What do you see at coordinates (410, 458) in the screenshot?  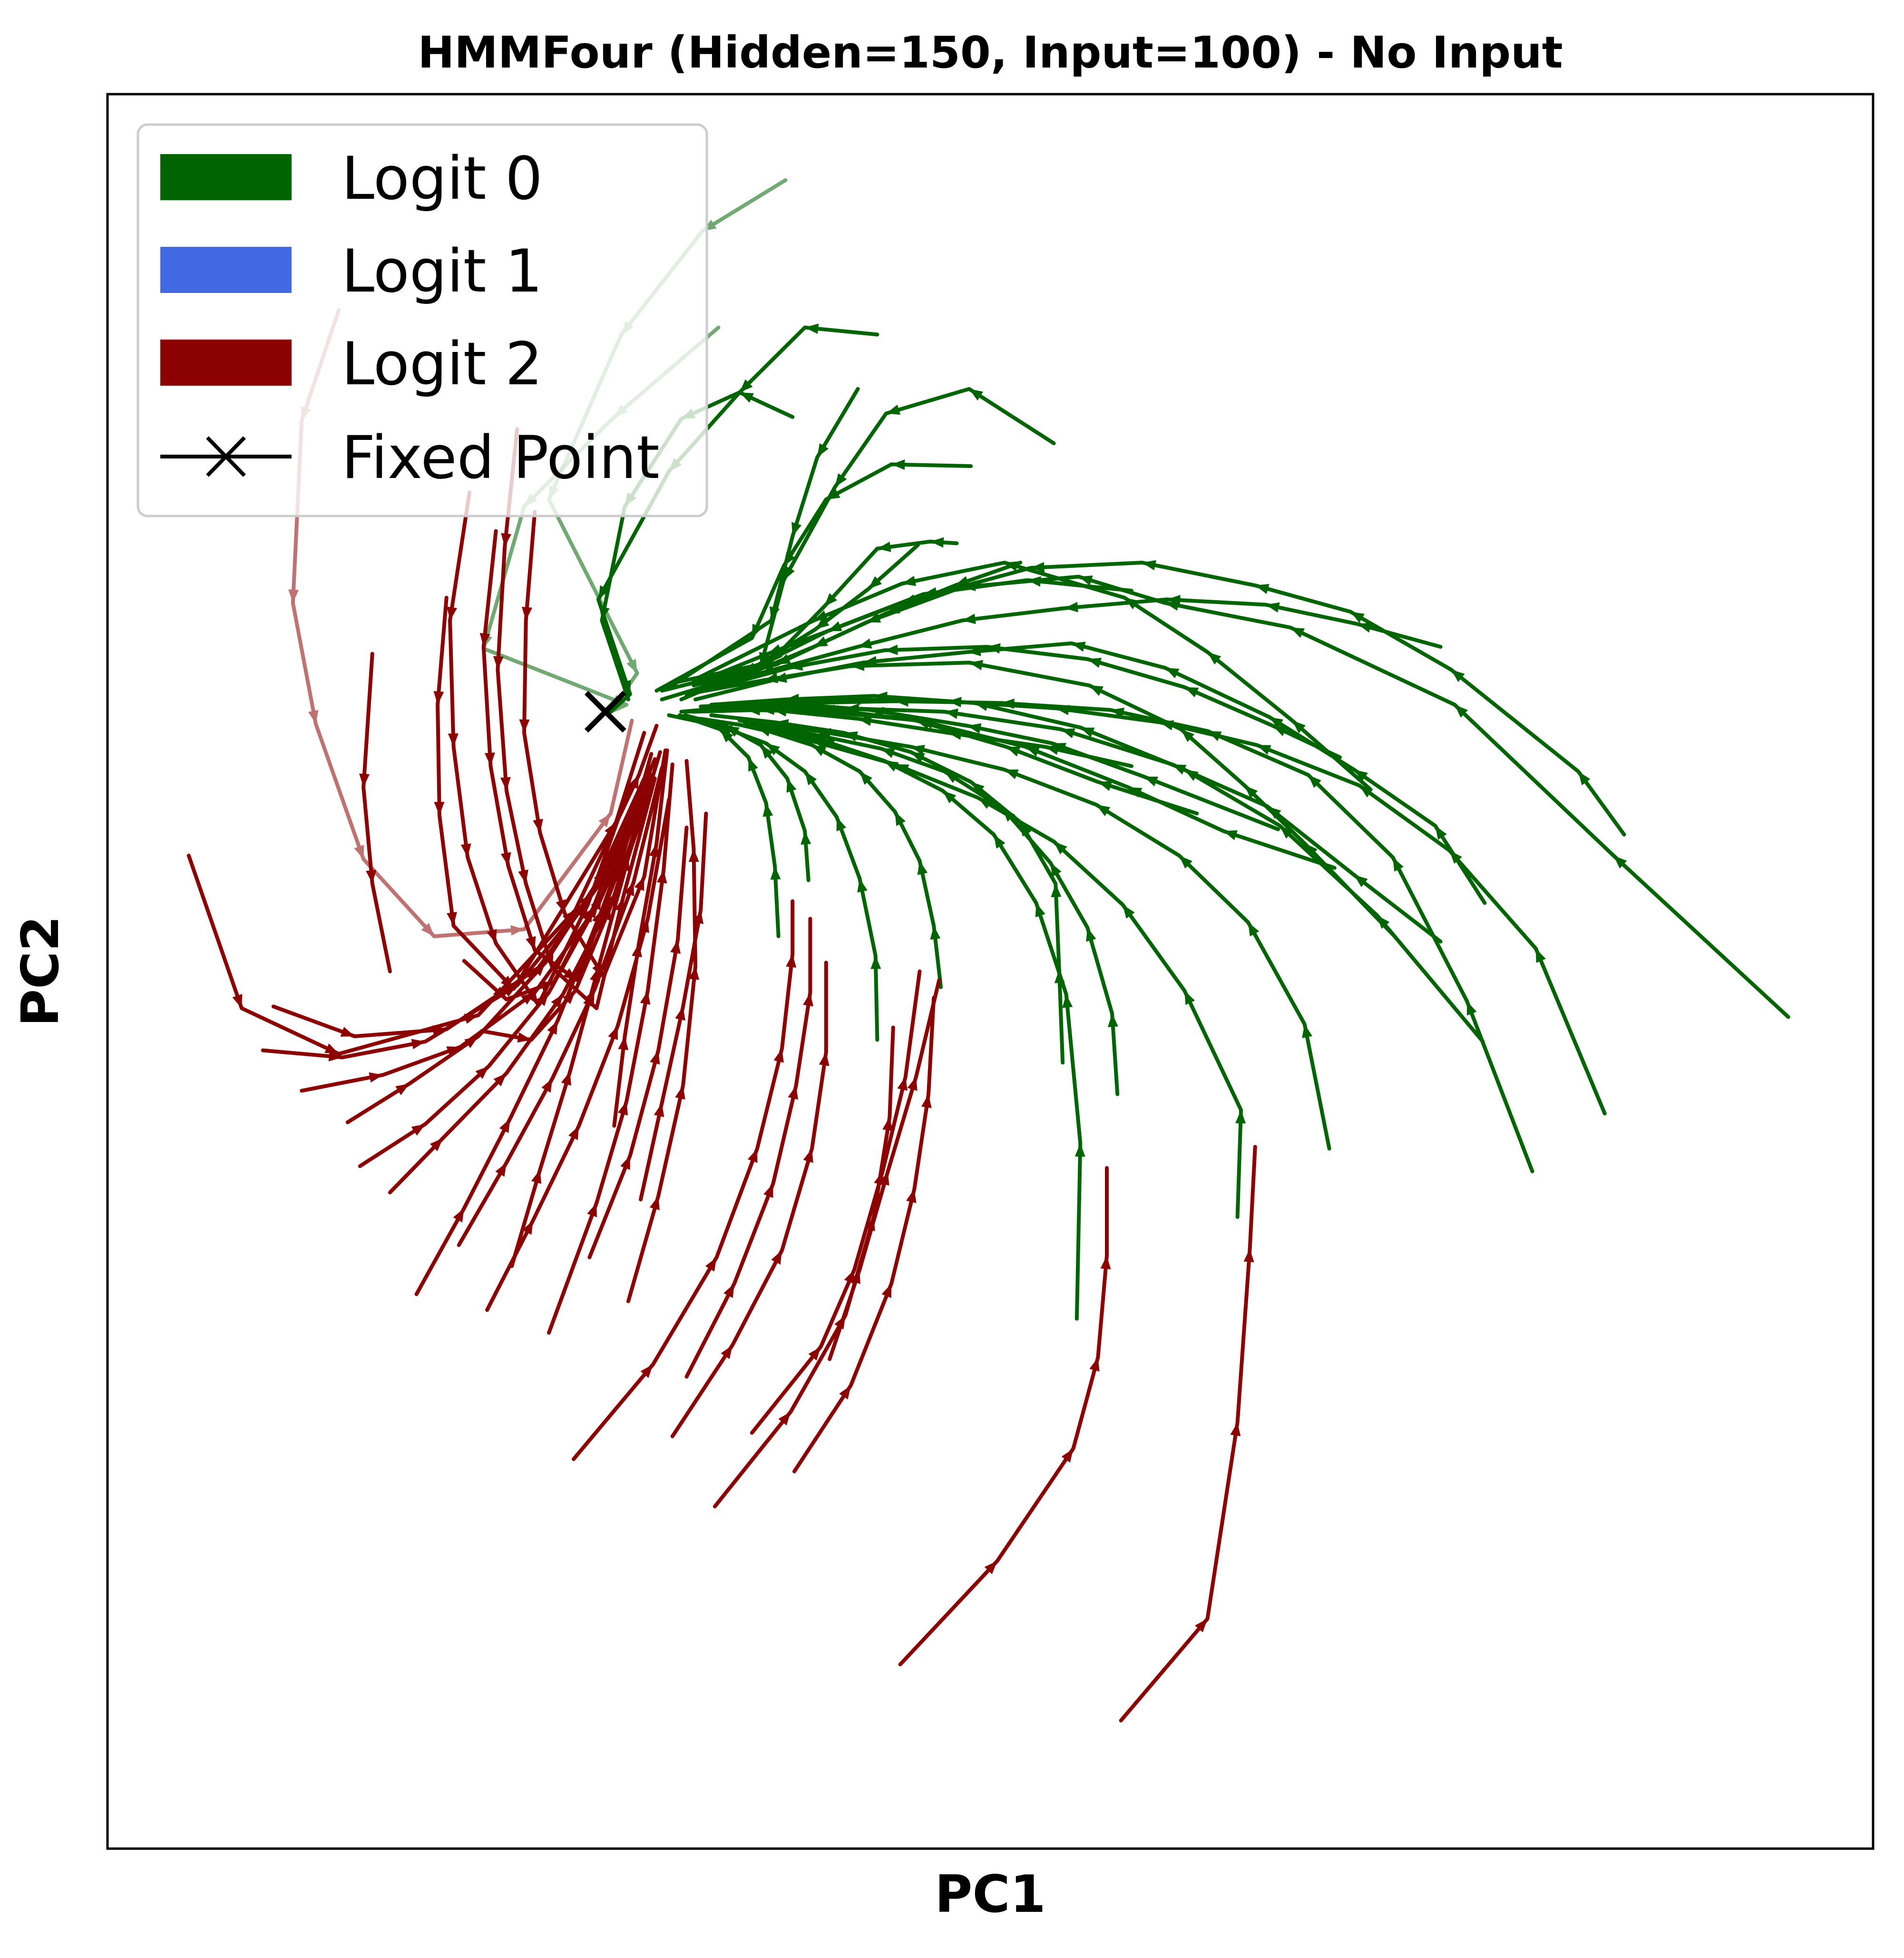 I see `legend-entry-fixed-point: Fixed Point` at bounding box center [410, 458].